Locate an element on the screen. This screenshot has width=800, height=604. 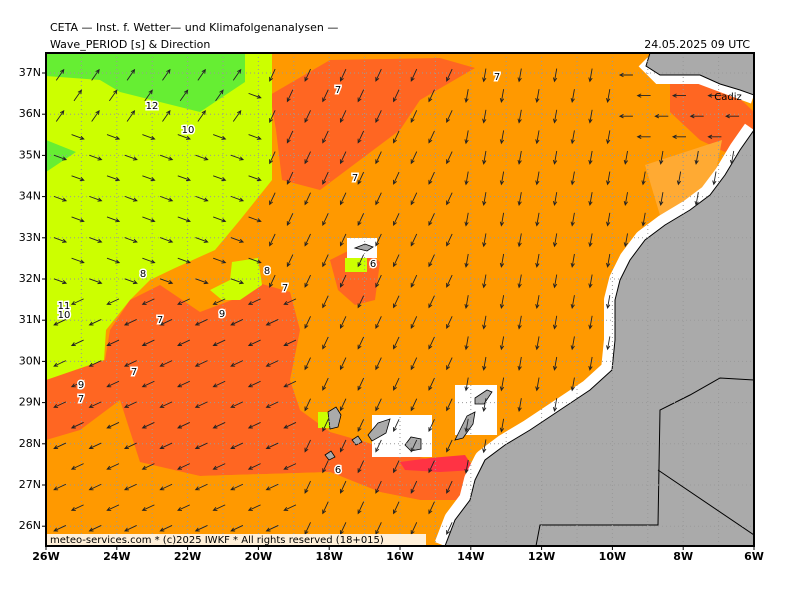
region-green is located at coordinates (145, 82).